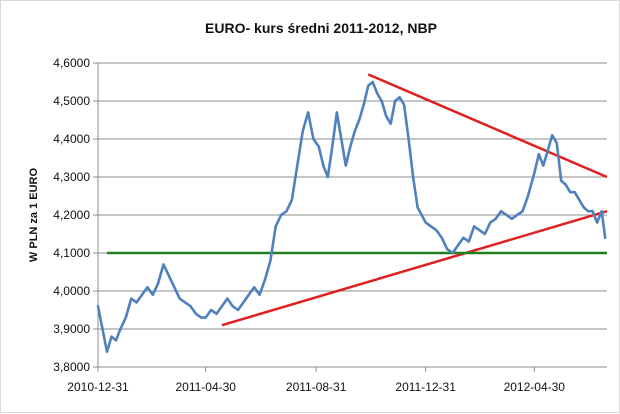 The width and height of the screenshot is (620, 414). Describe the element at coordinates (205, 387) in the screenshot. I see `x-tick-label: 2011-04-30` at that location.